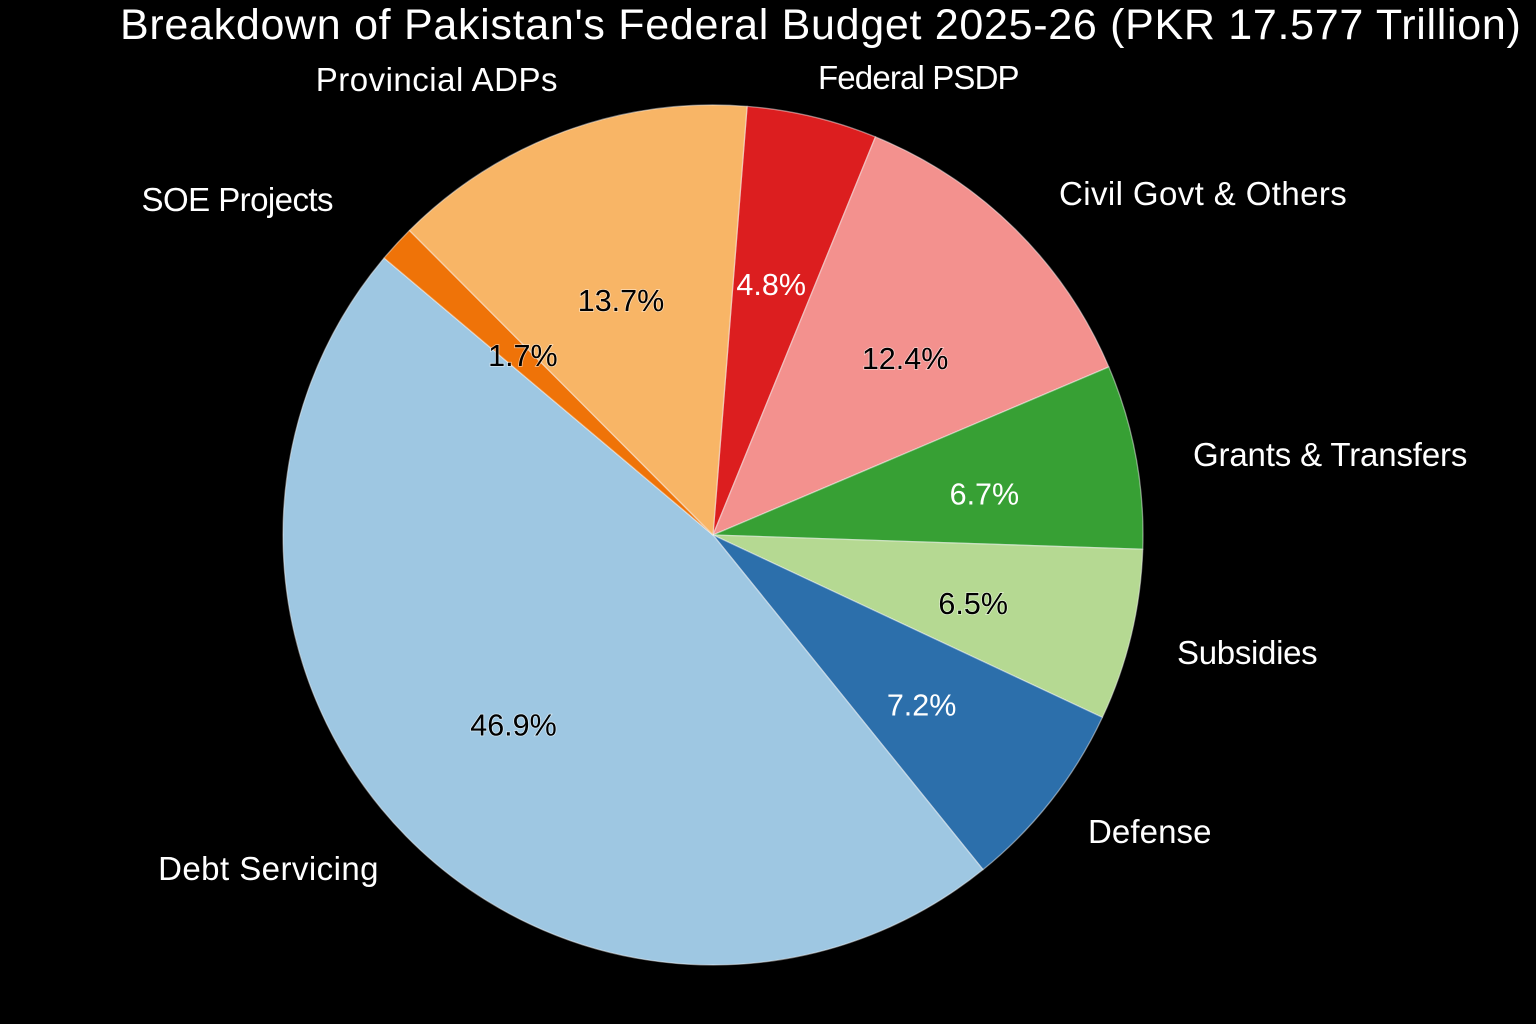  What do you see at coordinates (918, 77) in the screenshot?
I see `svg-text: Federal PSDP` at bounding box center [918, 77].